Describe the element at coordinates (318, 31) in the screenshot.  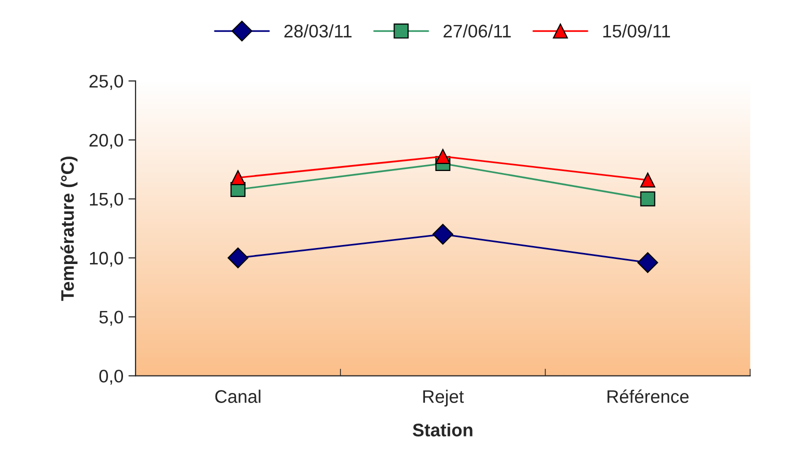
I see `legend-label: 28/03/11` at that location.